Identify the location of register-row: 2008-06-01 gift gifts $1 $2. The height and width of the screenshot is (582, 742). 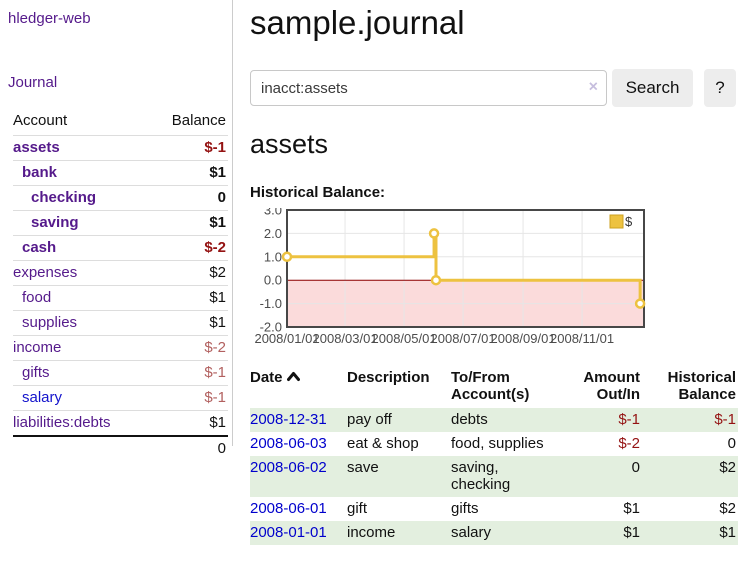
(494, 509).